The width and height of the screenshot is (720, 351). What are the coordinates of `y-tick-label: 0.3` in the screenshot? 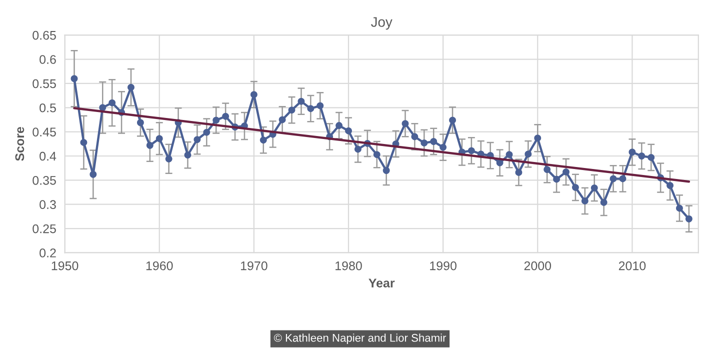 It's located at (48, 205).